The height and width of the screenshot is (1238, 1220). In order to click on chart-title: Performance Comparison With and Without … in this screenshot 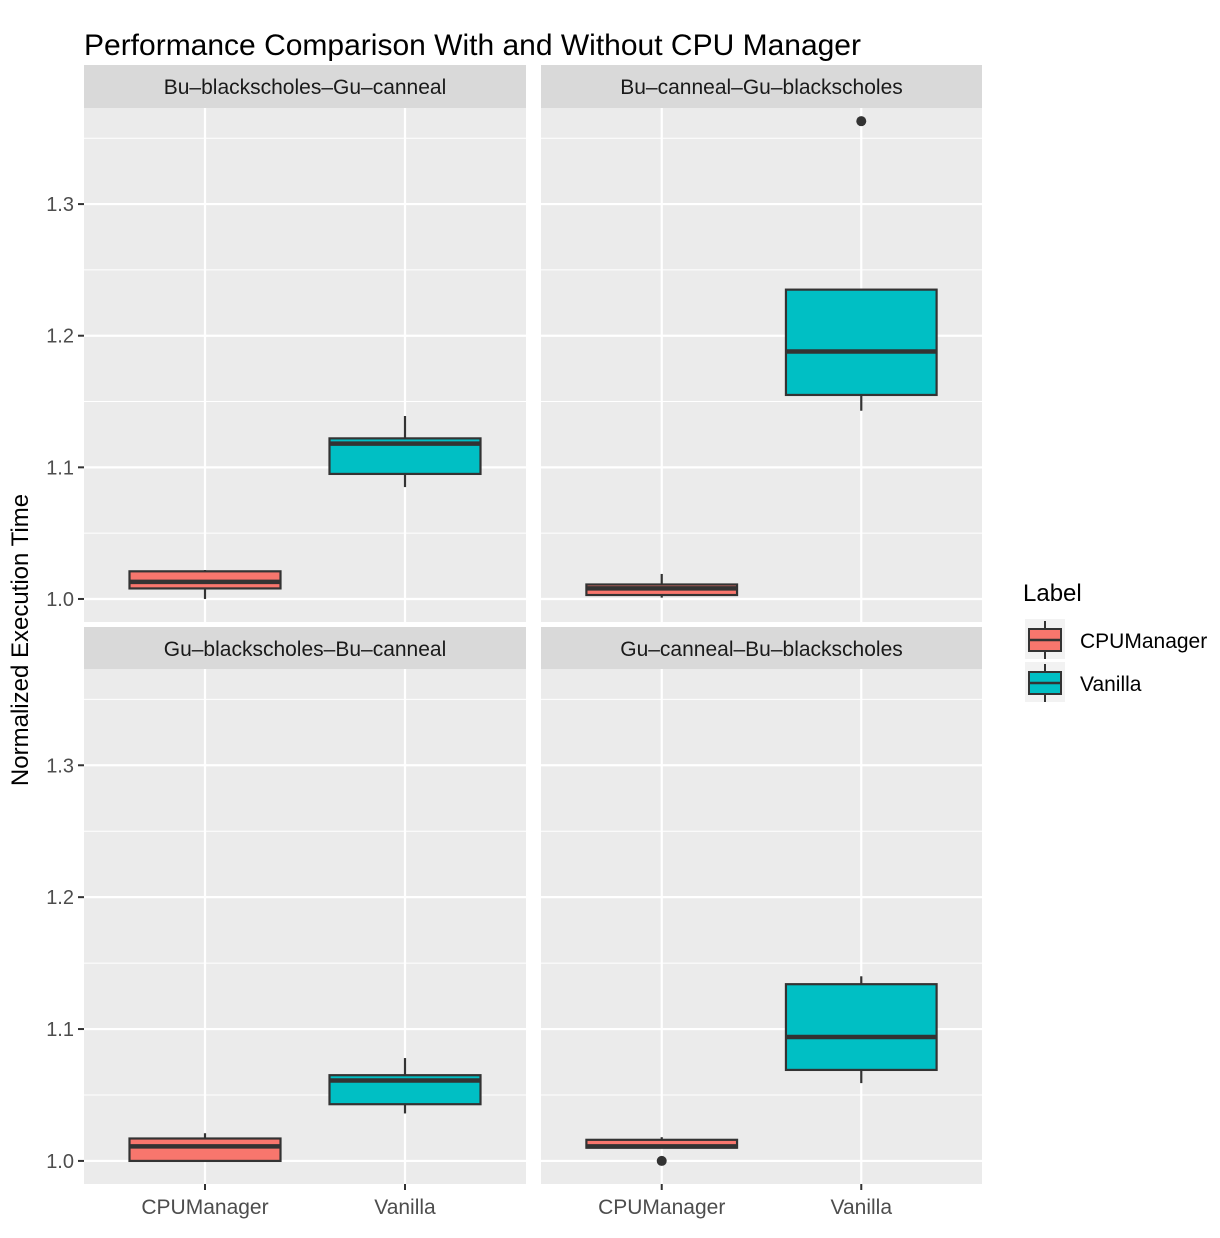, I will do `click(472, 45)`.